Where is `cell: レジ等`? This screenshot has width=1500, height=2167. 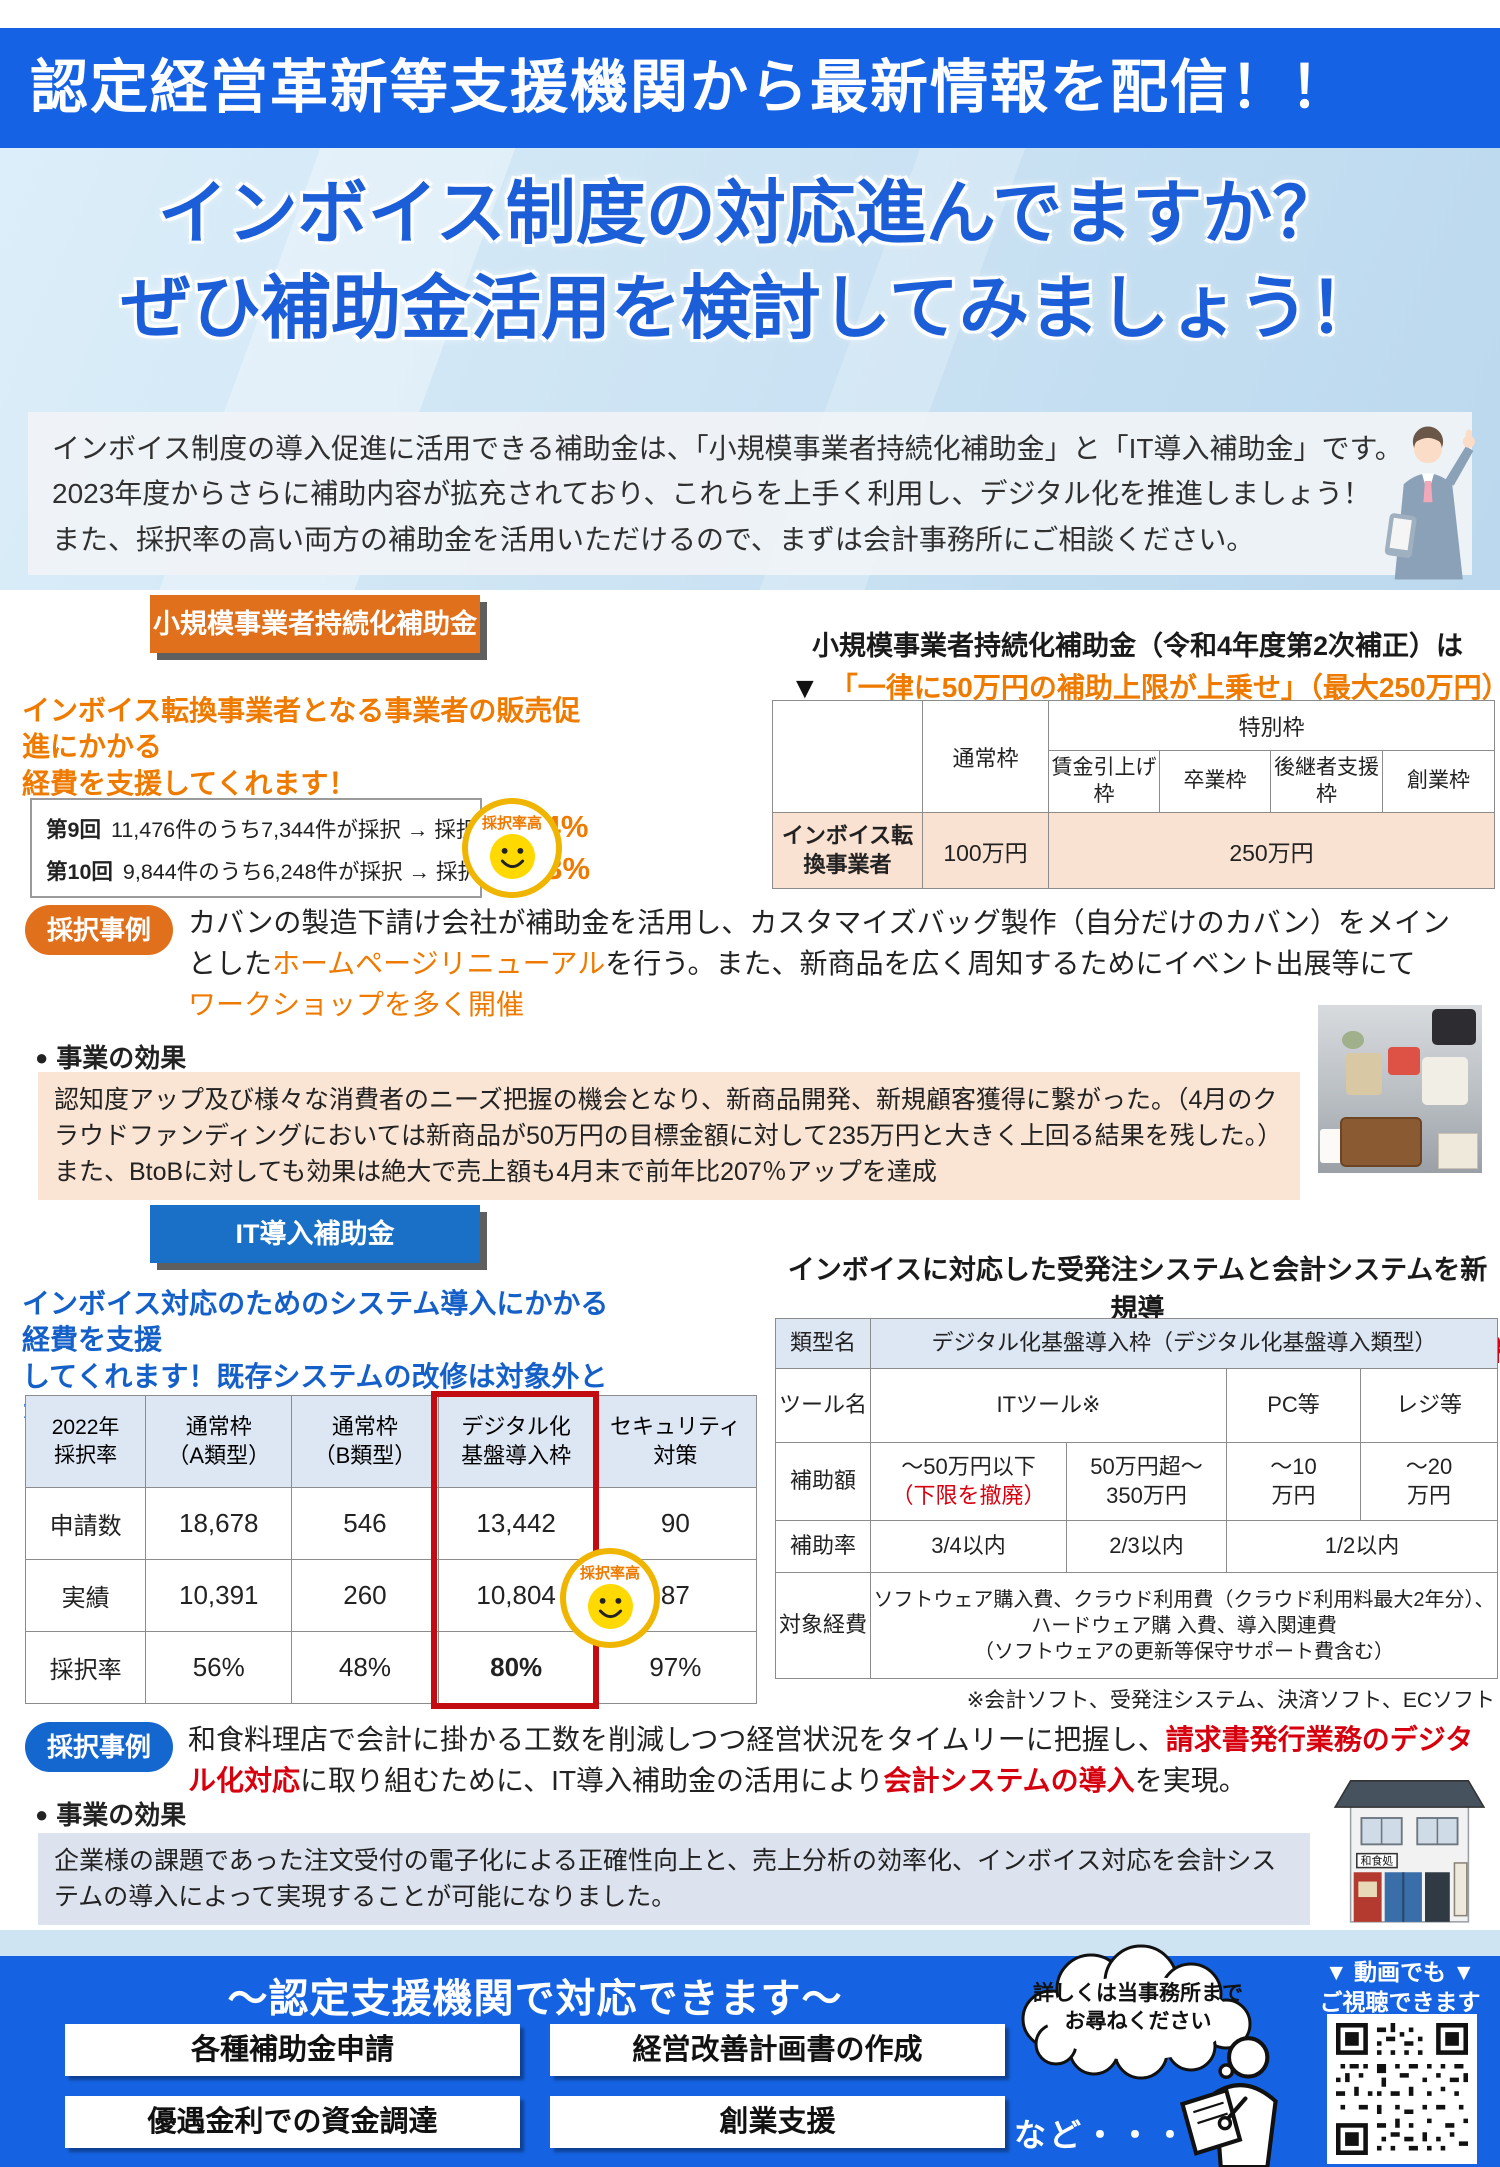 cell: レジ等 is located at coordinates (1429, 1405).